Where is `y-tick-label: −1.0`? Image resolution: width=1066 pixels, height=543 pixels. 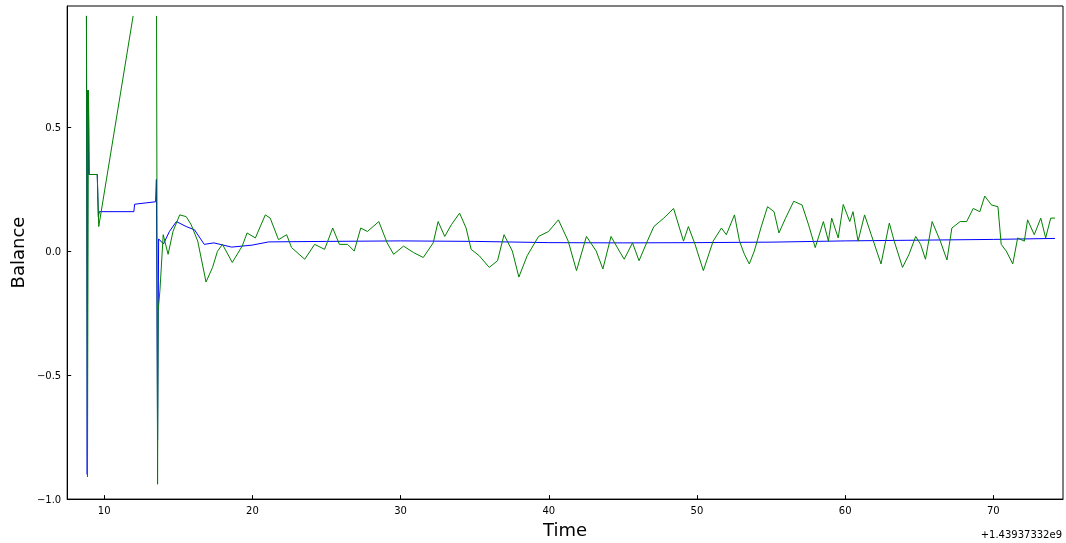 y-tick-label: −1.0 is located at coordinates (49, 499).